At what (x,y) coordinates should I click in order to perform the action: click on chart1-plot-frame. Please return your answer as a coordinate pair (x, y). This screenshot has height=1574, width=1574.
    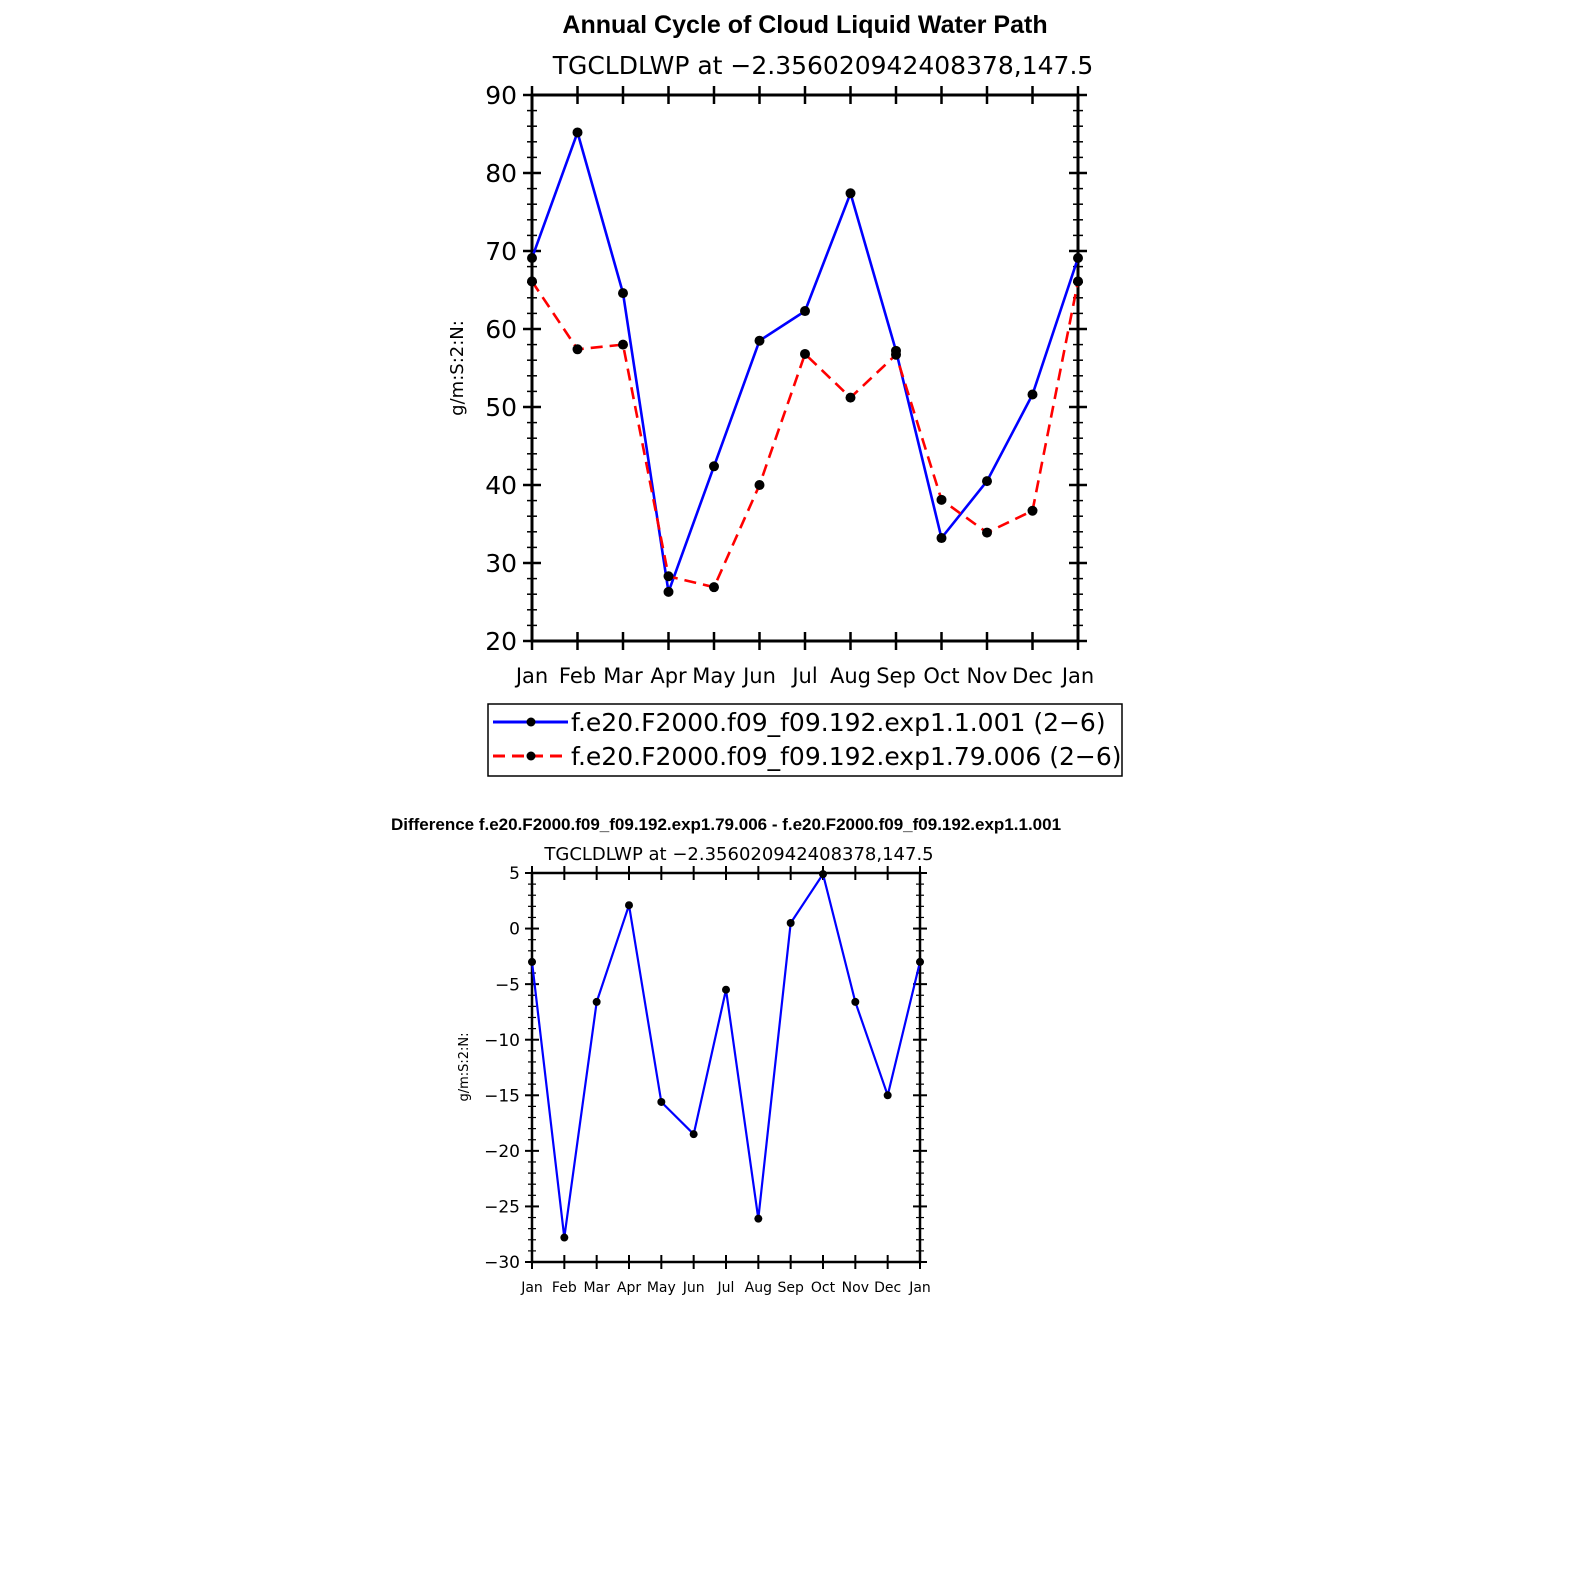
    Looking at the image, I should click on (805, 368).